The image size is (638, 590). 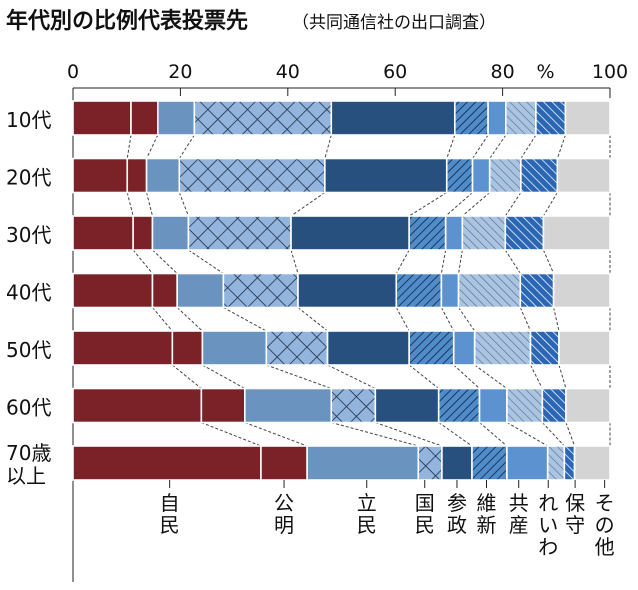 What do you see at coordinates (605, 525) in the screenshot?
I see `party-label: その他` at bounding box center [605, 525].